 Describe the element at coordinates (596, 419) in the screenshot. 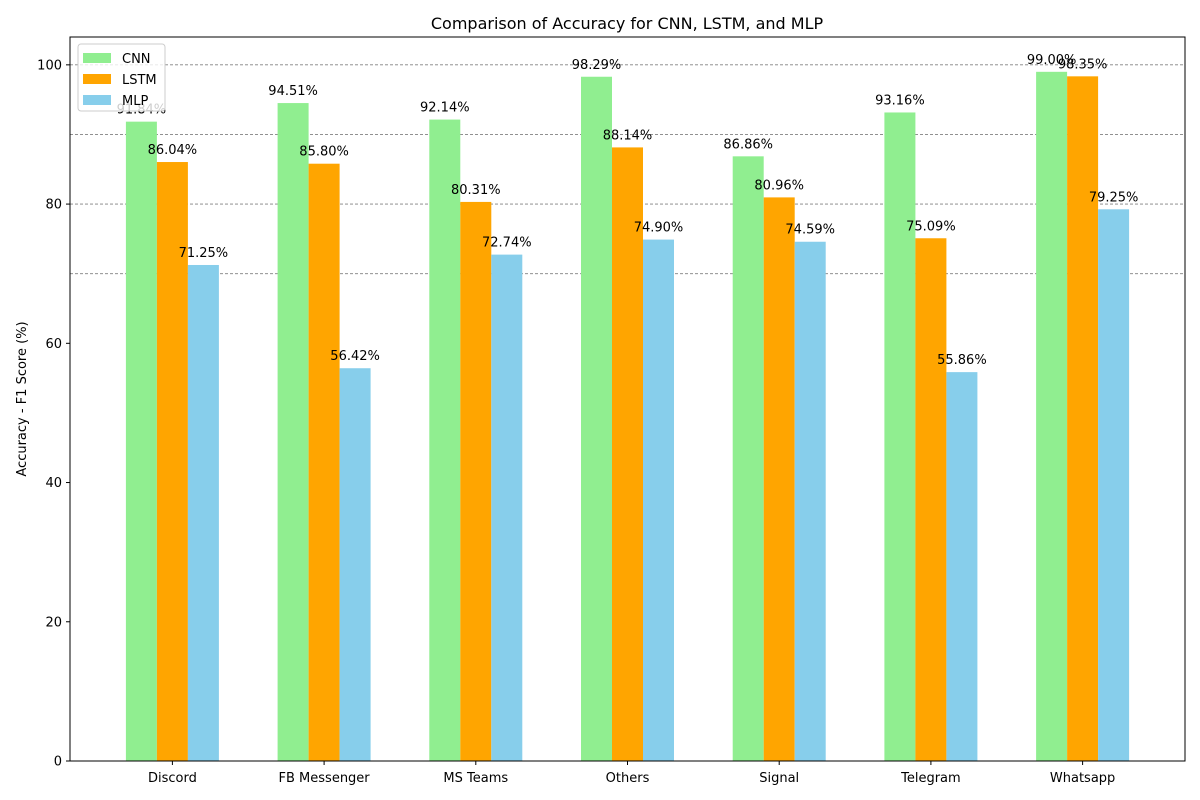

I see `bar-cnn-others` at that location.